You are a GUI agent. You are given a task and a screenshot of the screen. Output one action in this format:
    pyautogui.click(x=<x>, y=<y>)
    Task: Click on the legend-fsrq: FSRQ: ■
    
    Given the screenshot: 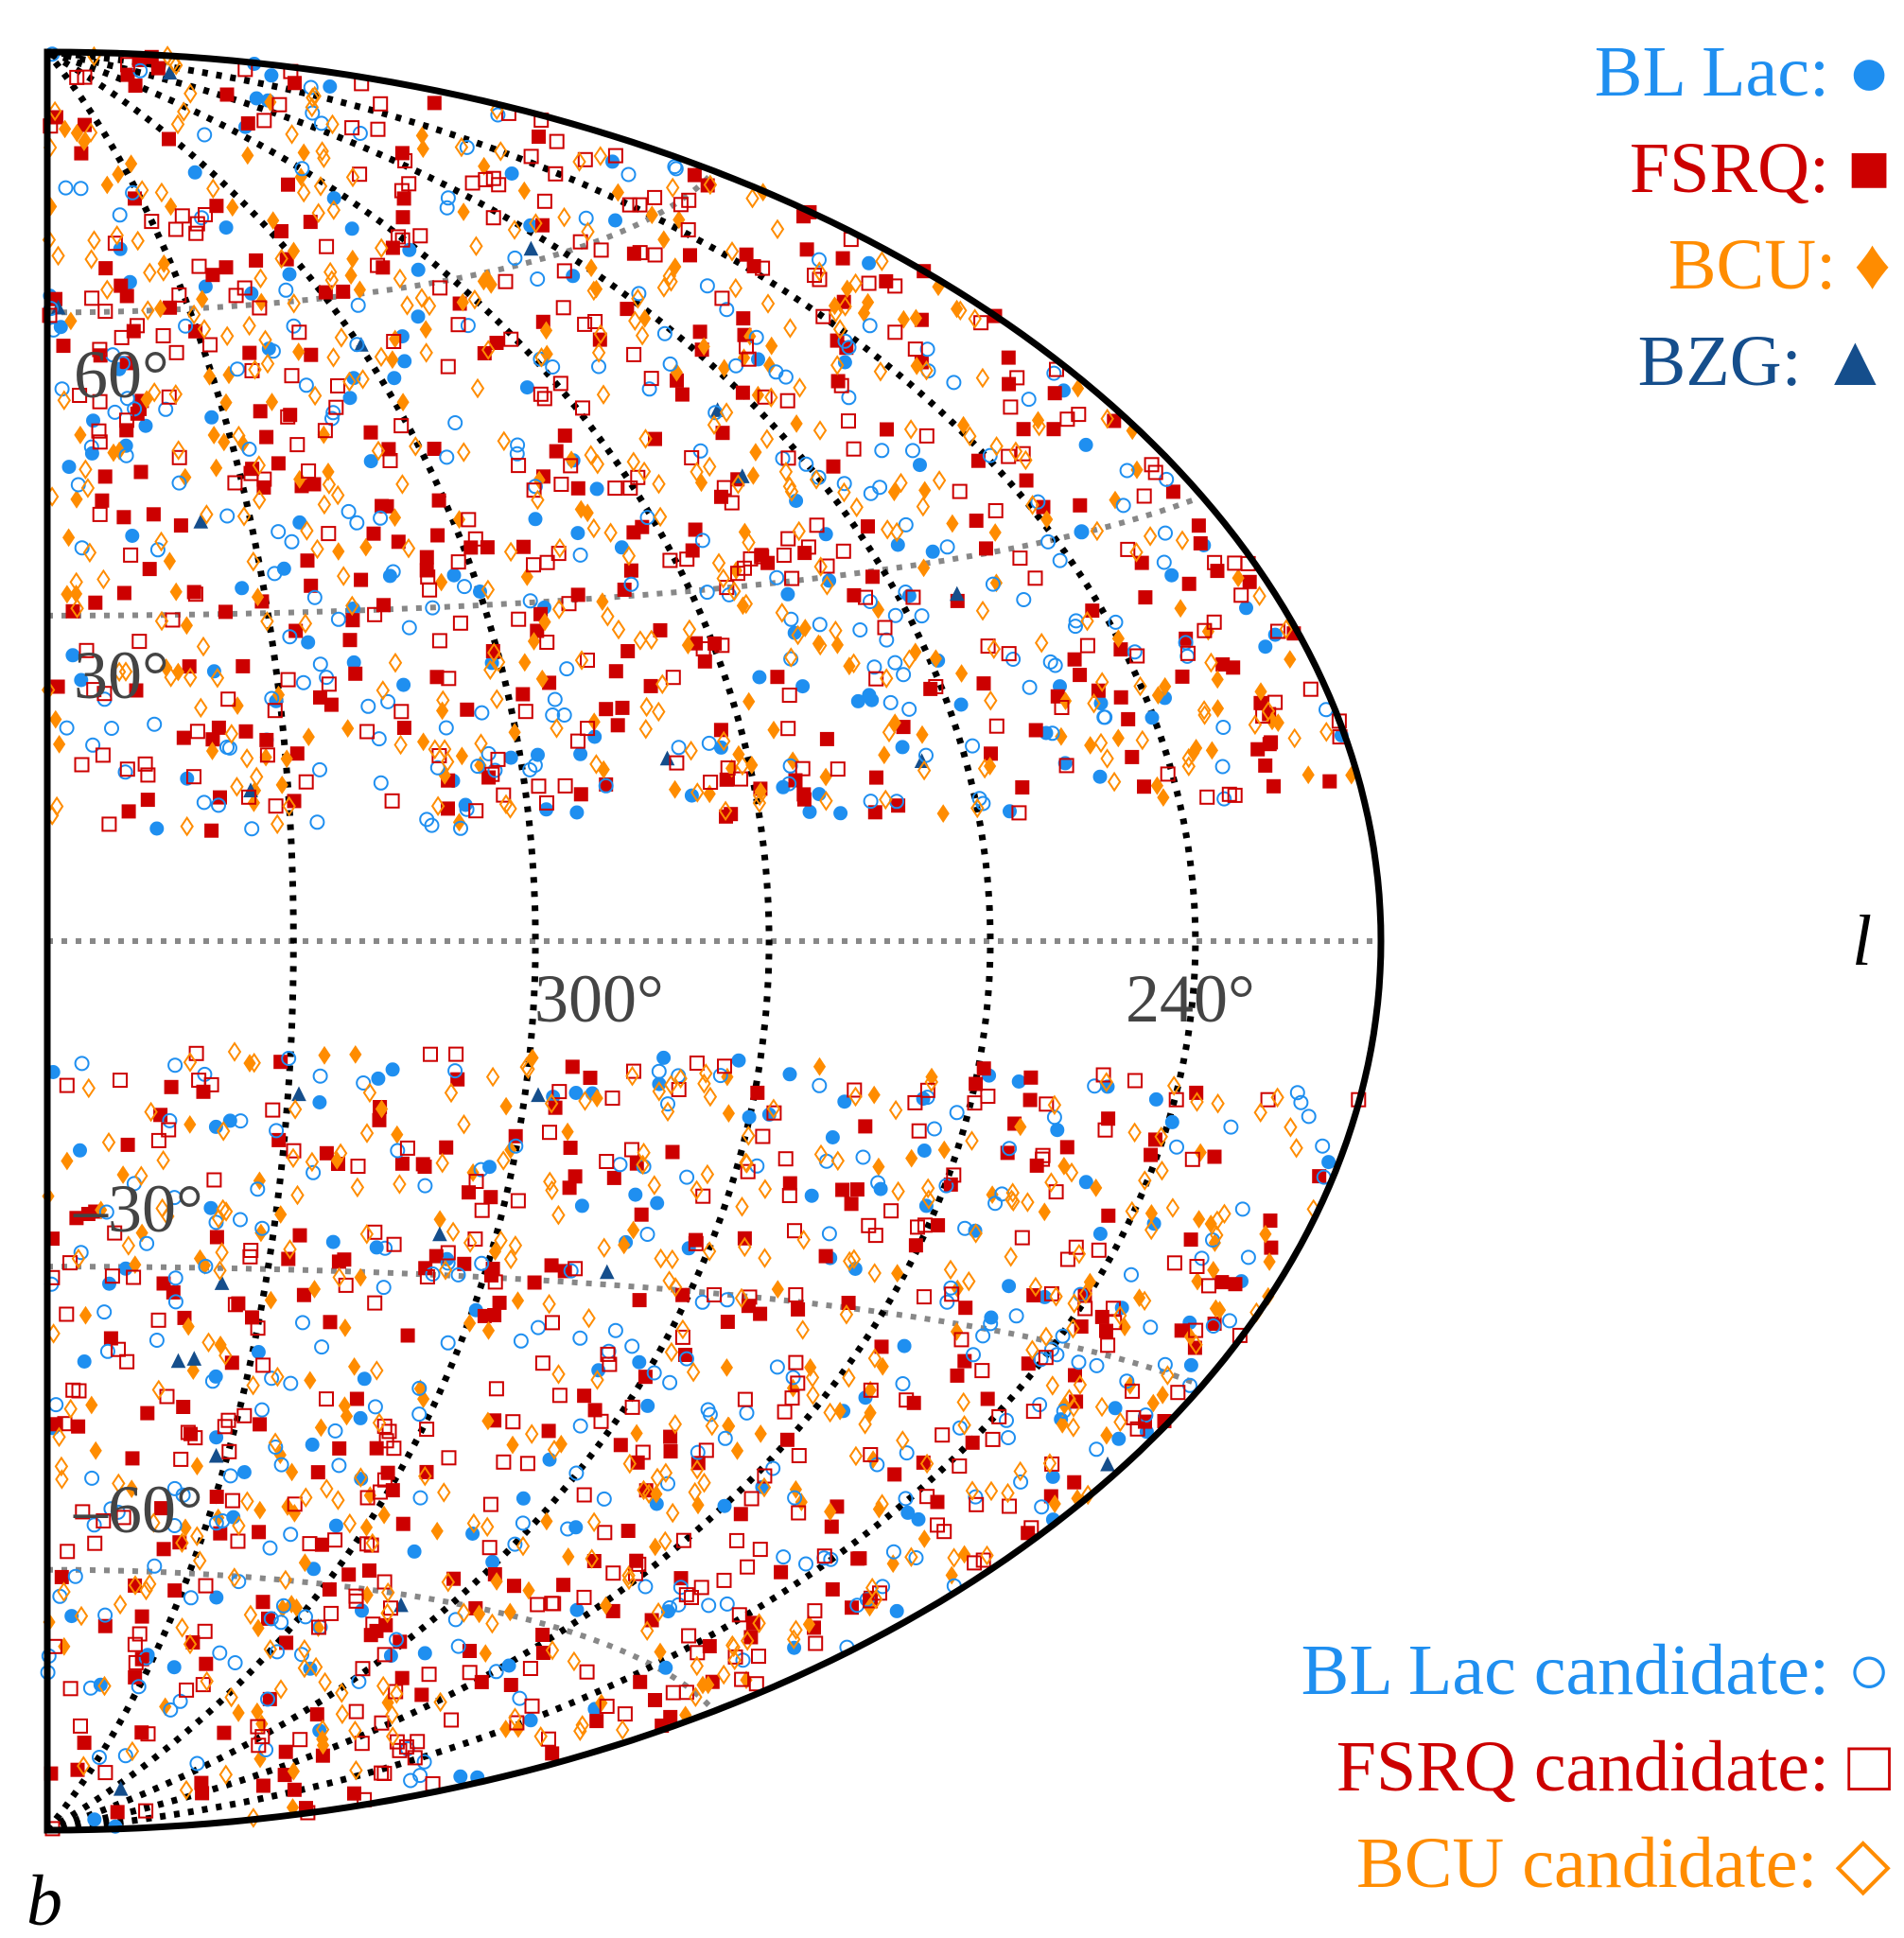 What is the action you would take?
    pyautogui.click(x=1761, y=168)
    